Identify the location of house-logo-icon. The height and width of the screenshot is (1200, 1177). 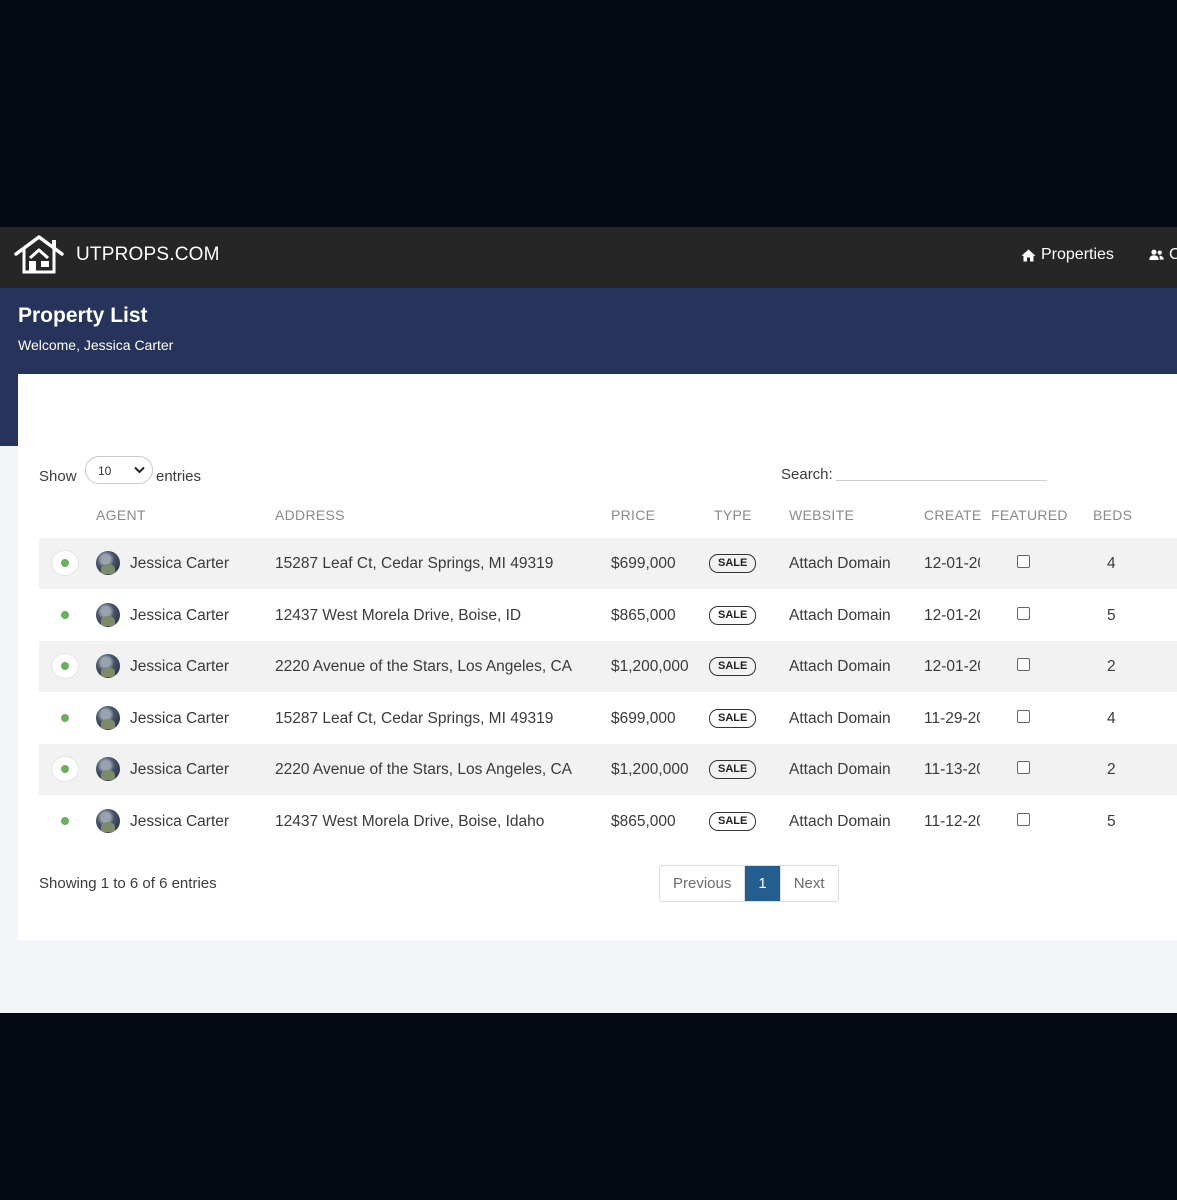
(39, 255).